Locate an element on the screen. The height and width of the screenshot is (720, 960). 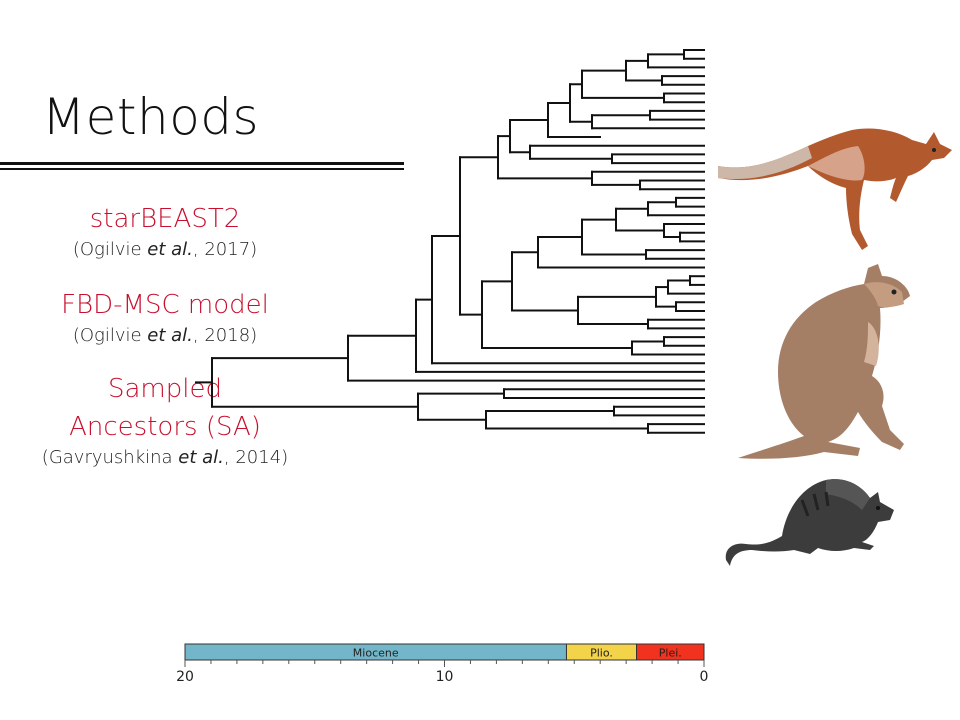
method-citation: (Ogilvie et al., 2018) is located at coordinates (165, 336).